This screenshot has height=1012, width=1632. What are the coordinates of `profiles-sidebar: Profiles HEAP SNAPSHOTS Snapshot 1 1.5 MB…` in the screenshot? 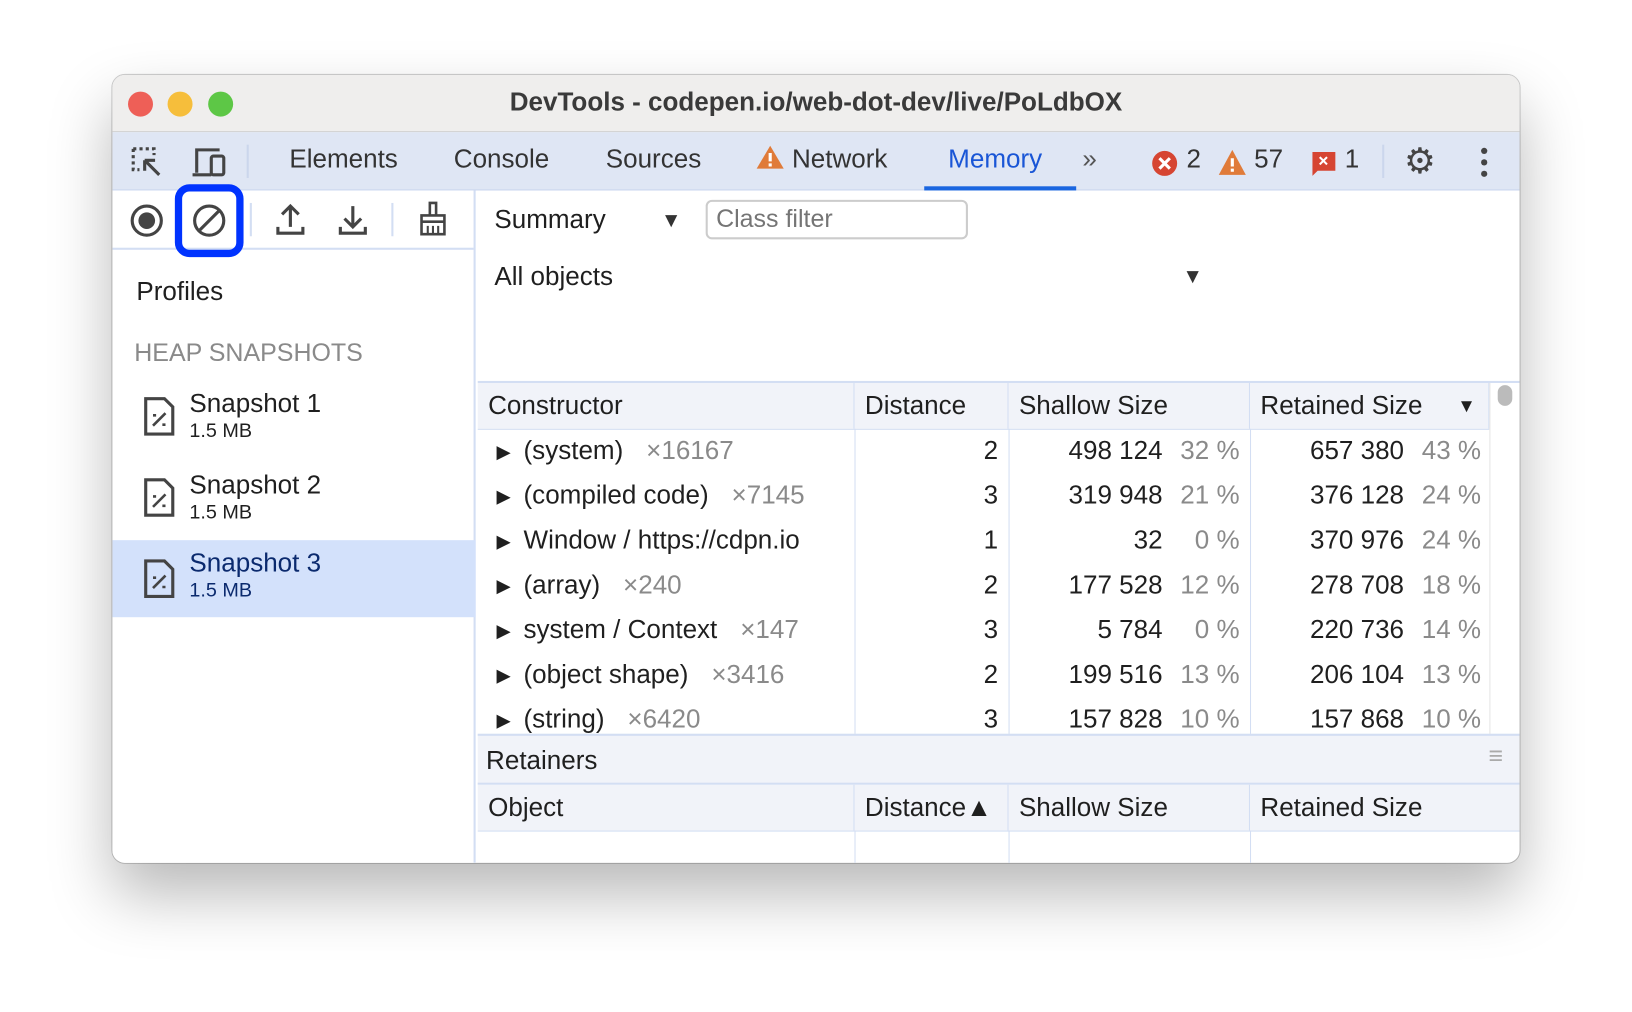 It's located at (294, 523).